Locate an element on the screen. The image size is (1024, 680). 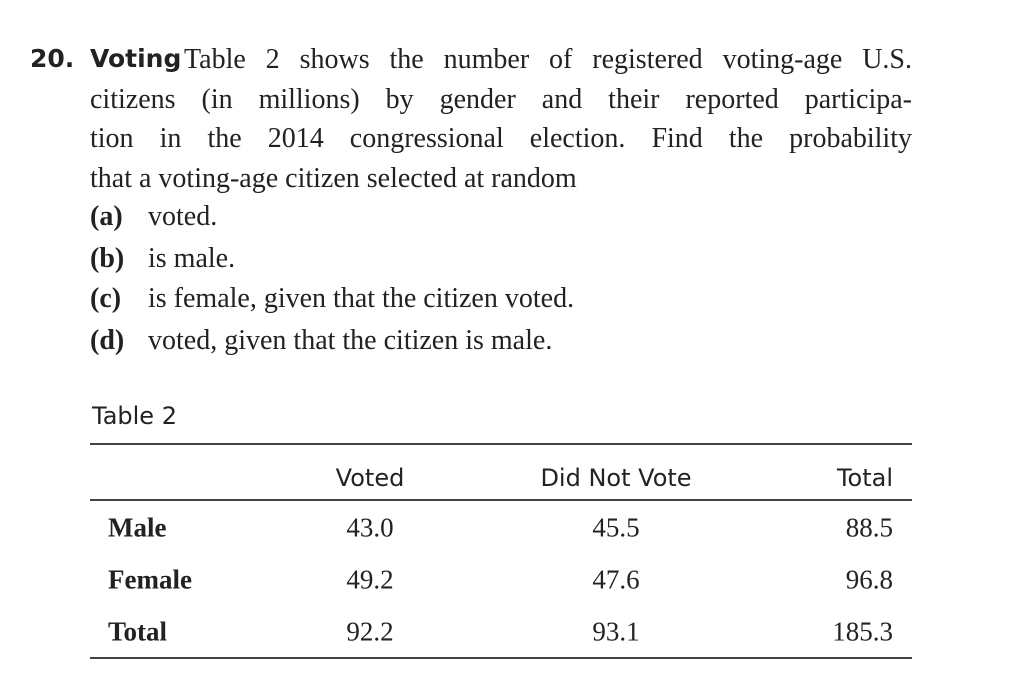
table-cell: 185.3 is located at coordinates (862, 631).